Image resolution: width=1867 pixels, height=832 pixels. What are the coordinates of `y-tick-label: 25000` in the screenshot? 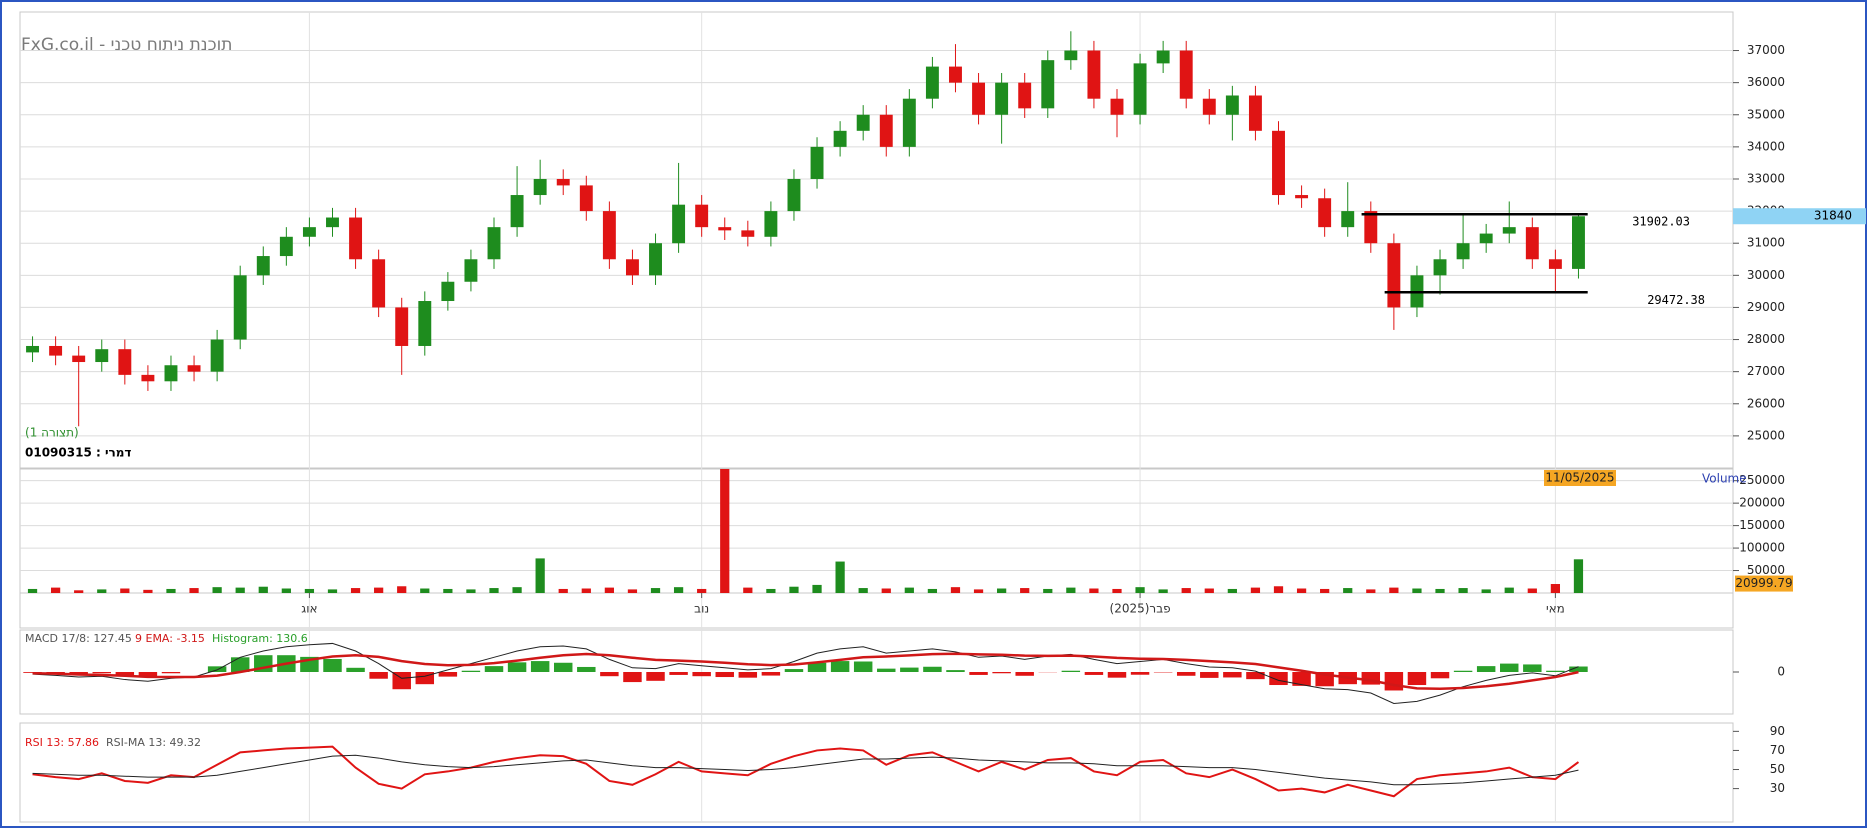 It's located at (1766, 435).